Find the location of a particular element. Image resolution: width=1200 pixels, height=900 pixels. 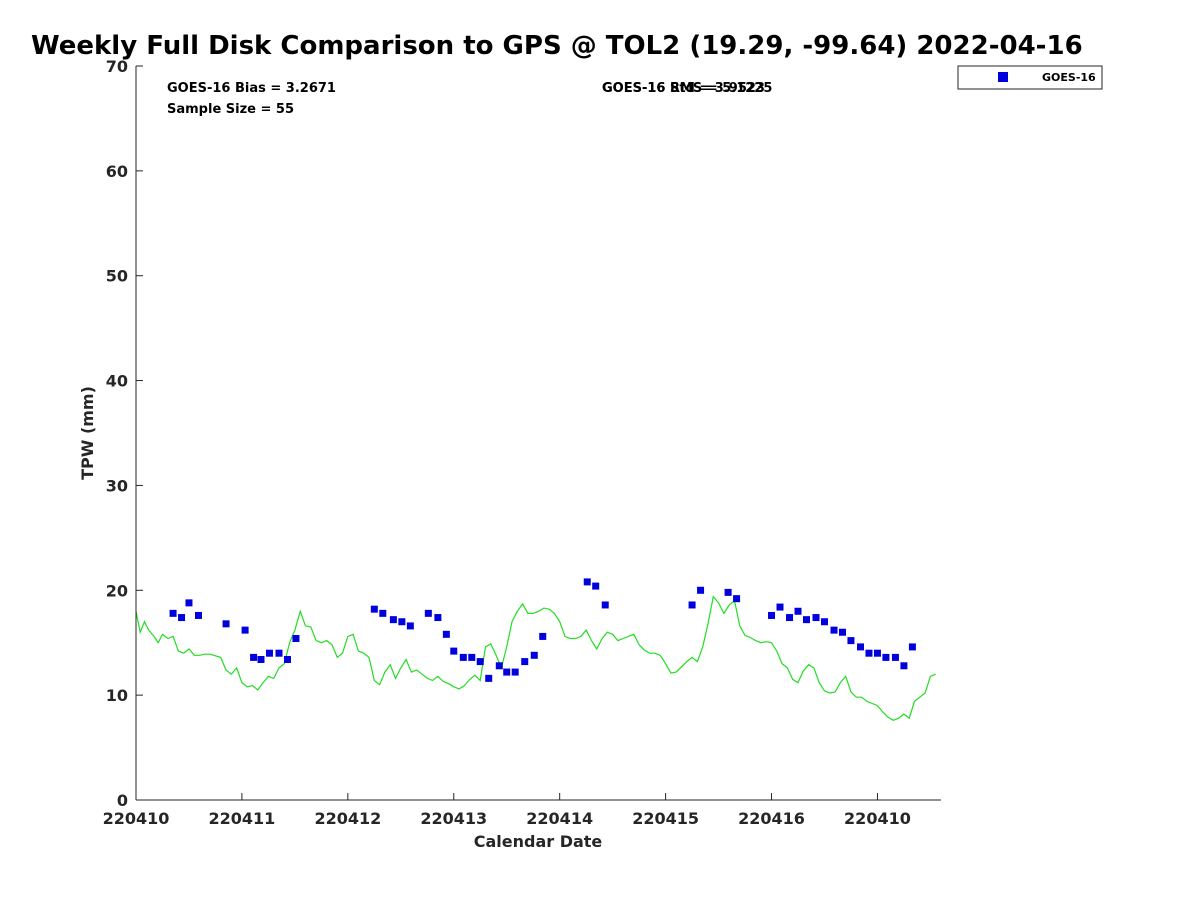

x-axis-label: Calendar Date is located at coordinates (538, 841).